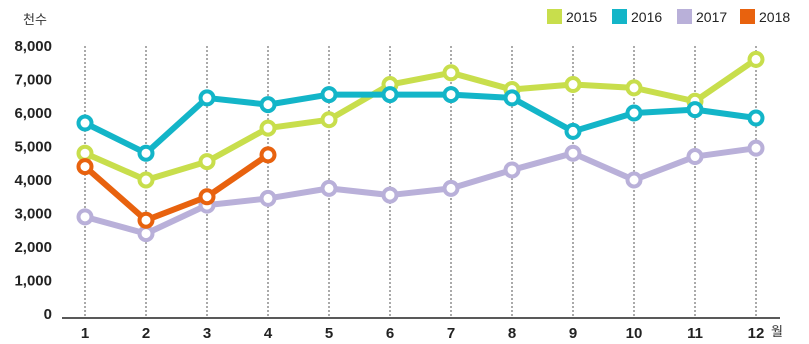 The image size is (809, 344). I want to click on x-tick-label: 12, so click(756, 333).